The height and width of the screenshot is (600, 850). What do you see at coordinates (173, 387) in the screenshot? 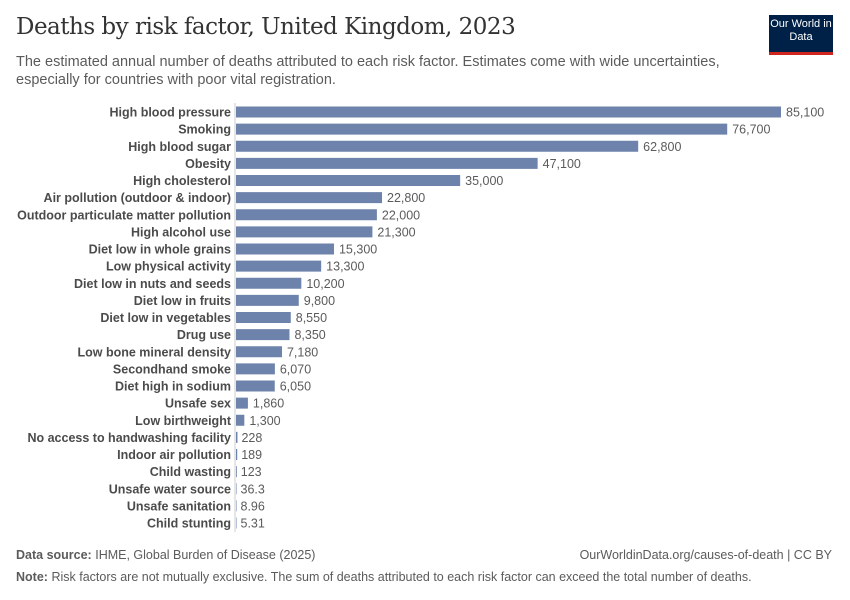
I see `category-label: Diet high in sodium` at bounding box center [173, 387].